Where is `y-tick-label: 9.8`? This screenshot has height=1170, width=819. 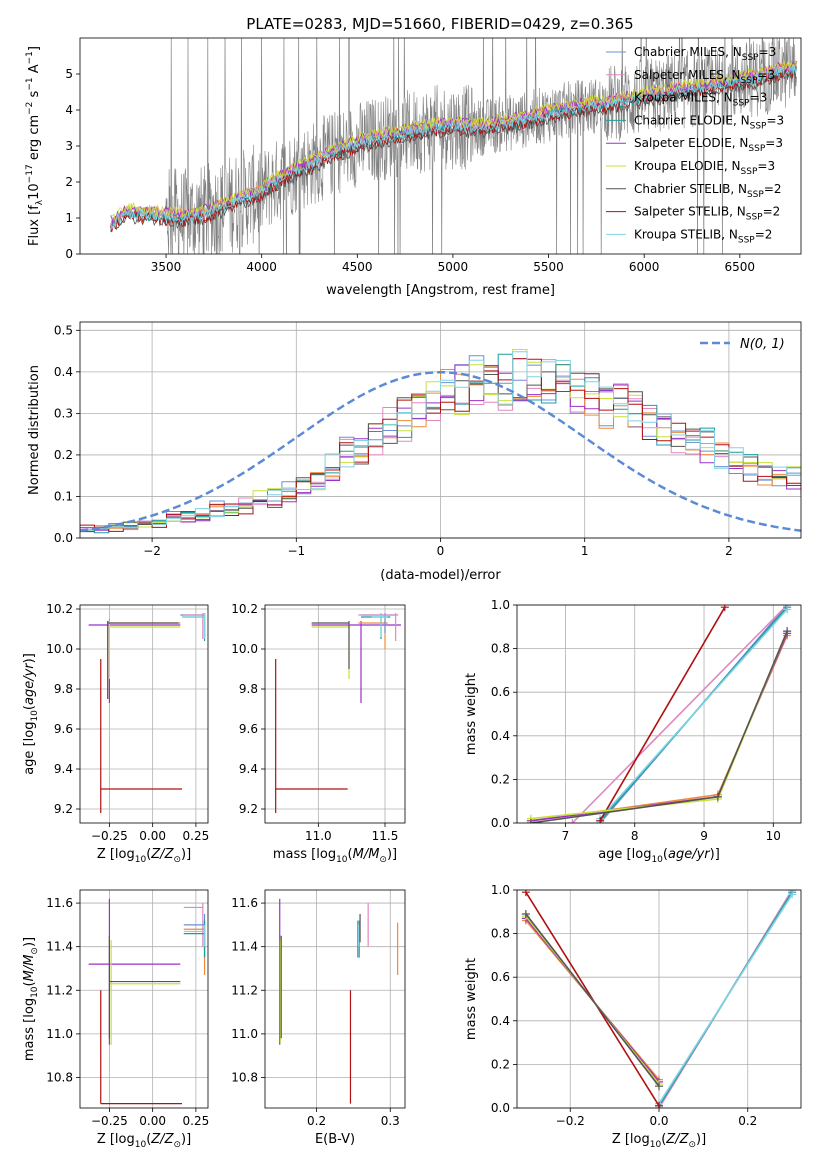 y-tick-label: 9.8 is located at coordinates (63, 689).